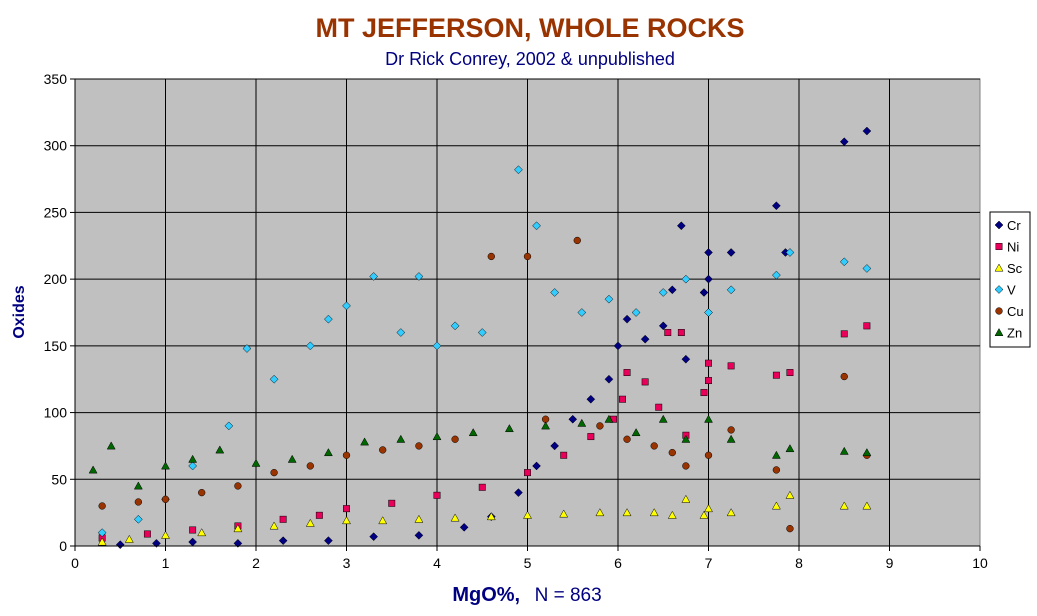  Describe the element at coordinates (480, 452) in the screenshot. I see `series-zn` at that location.